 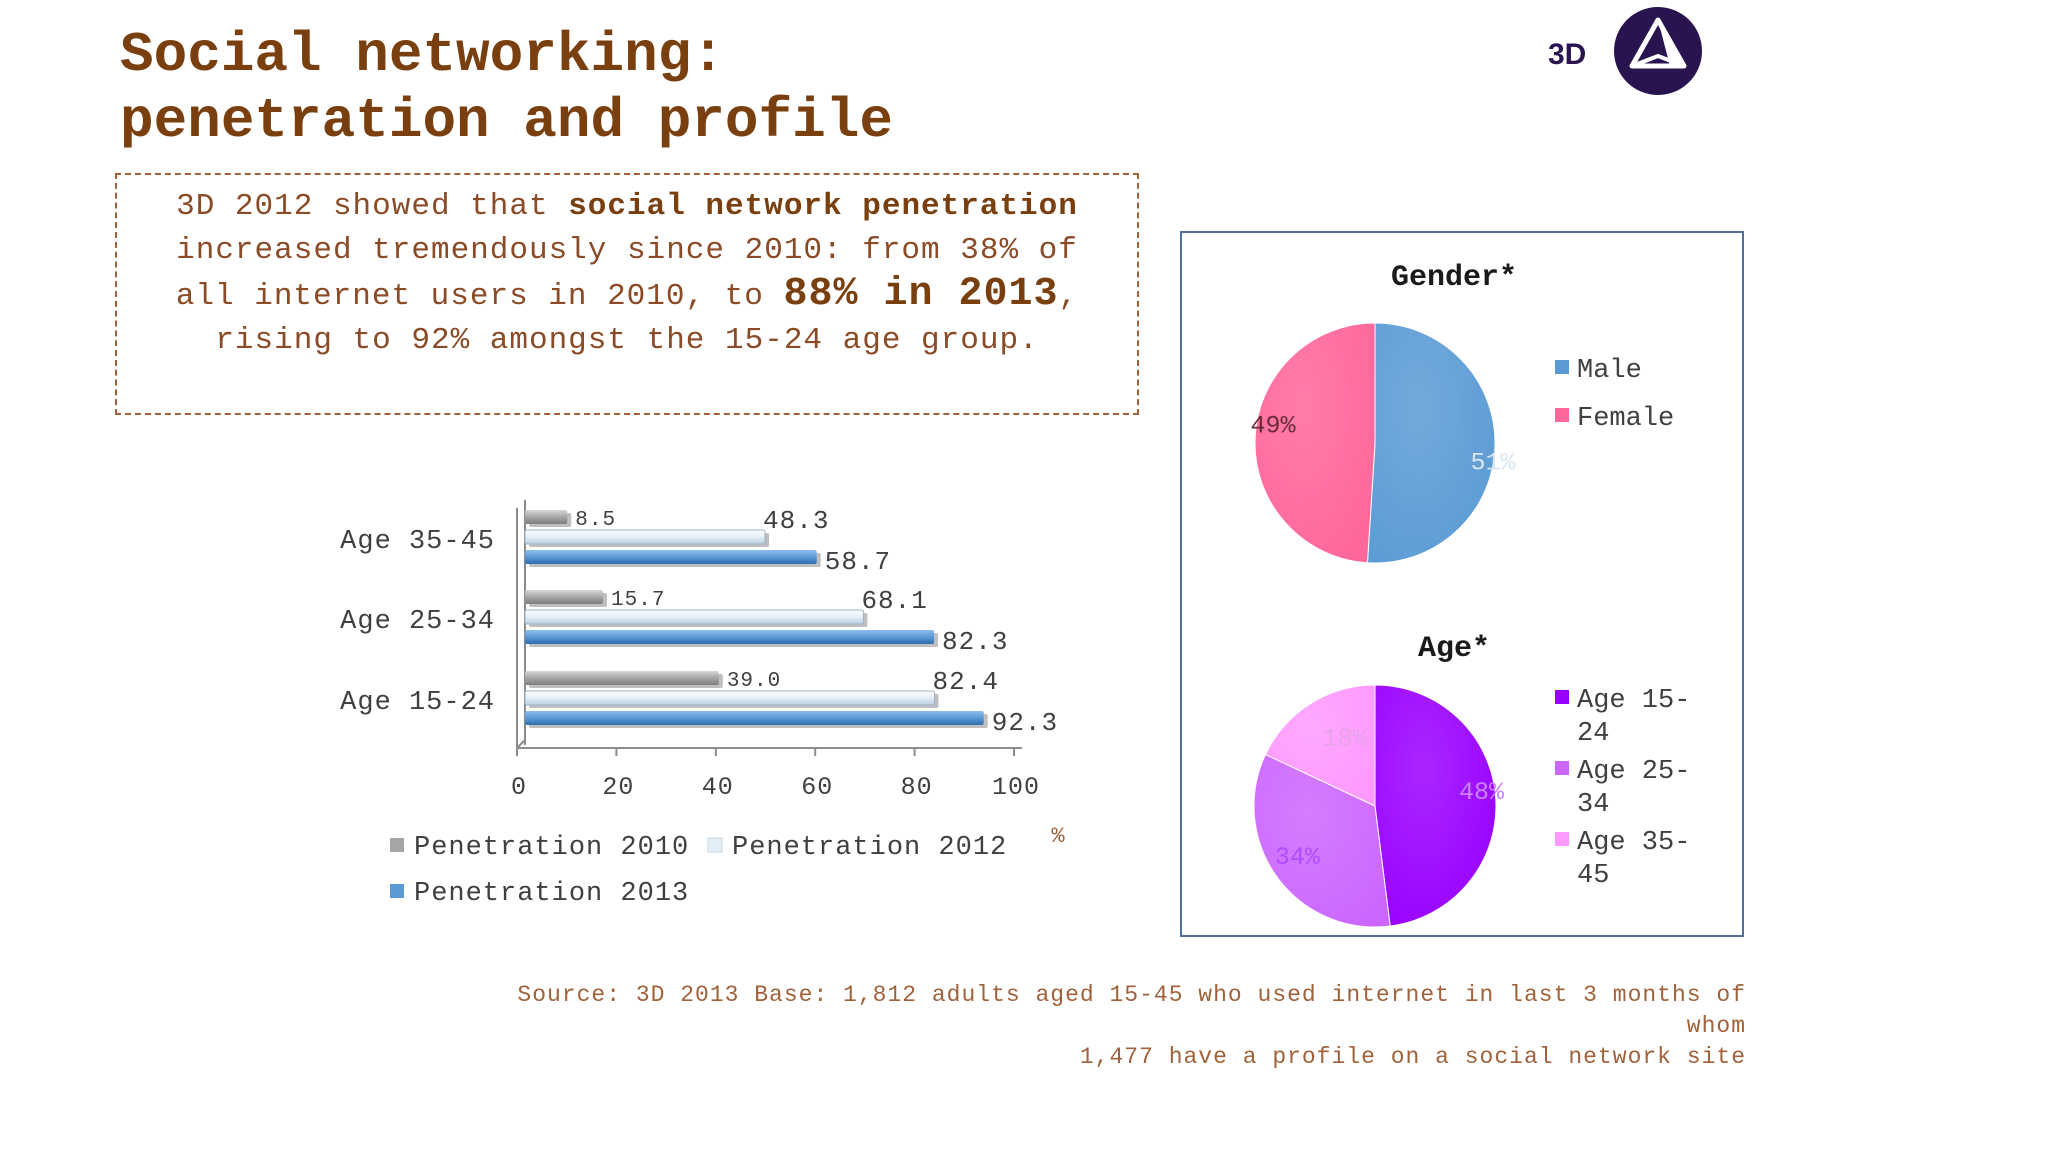 What do you see at coordinates (551, 848) in the screenshot?
I see `legend-label: Penetration 2010` at bounding box center [551, 848].